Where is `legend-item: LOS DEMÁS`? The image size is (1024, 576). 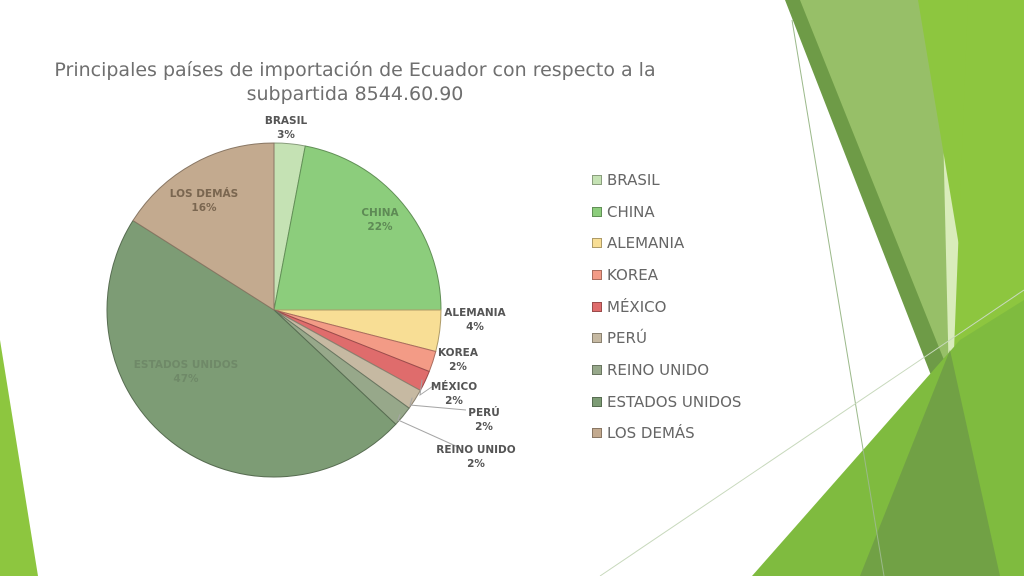 legend-item: LOS DEMÁS is located at coordinates (692, 434).